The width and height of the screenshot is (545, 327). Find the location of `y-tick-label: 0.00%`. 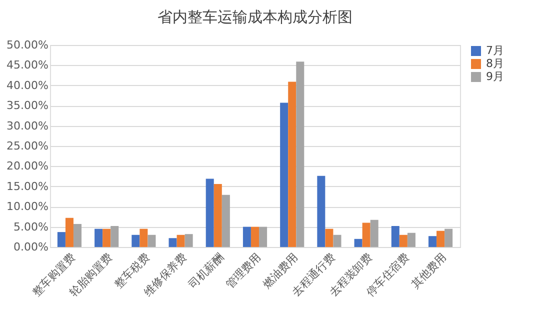

y-tick-label: 0.00% is located at coordinates (31, 247).